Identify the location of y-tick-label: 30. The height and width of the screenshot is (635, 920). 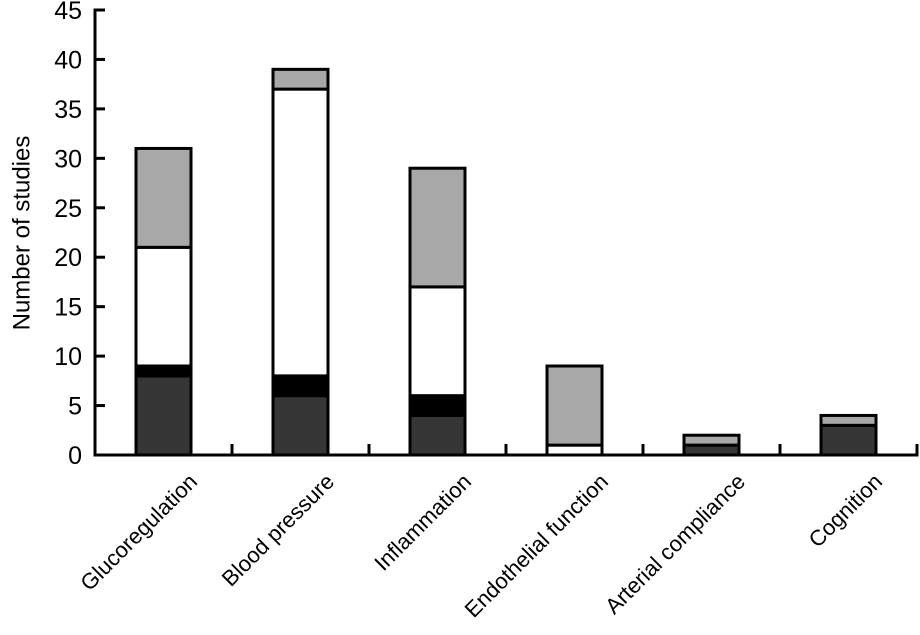
(68, 159).